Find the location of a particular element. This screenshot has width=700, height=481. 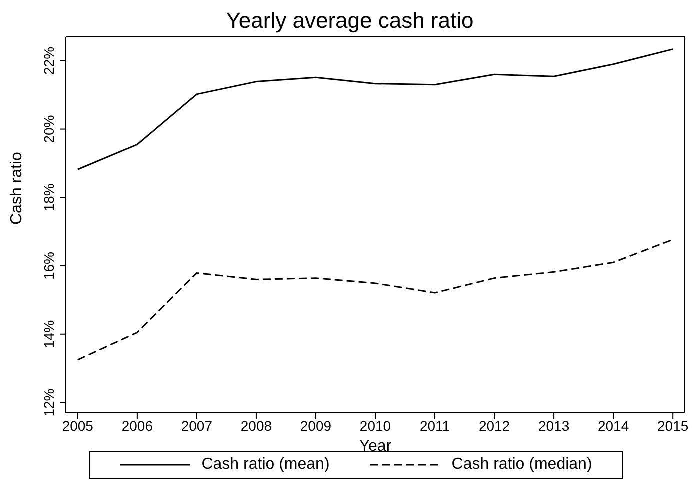

x-tick-label: 2012 is located at coordinates (494, 426).